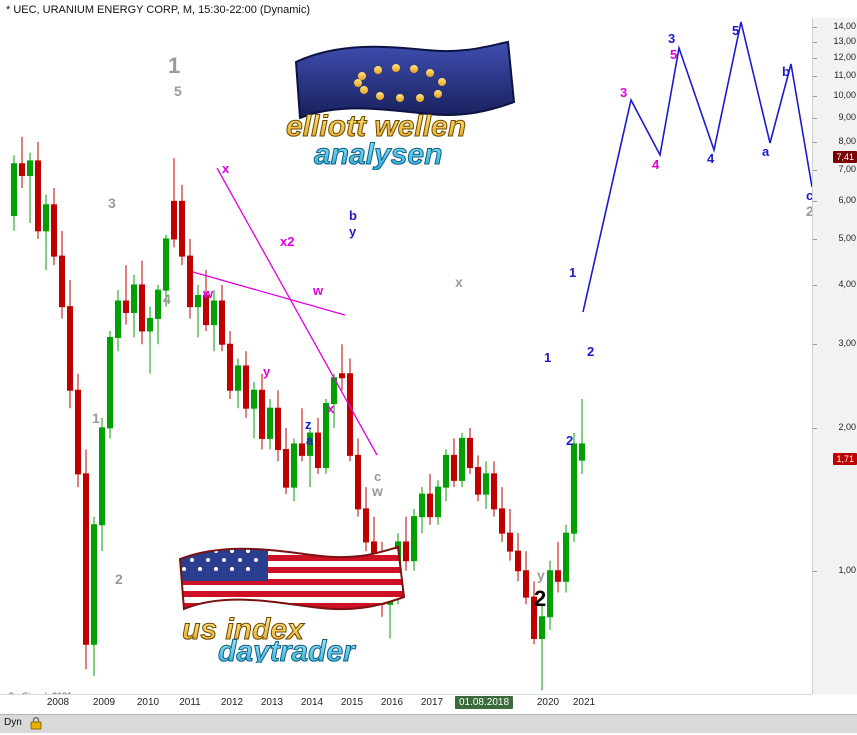  What do you see at coordinates (58, 702) in the screenshot?
I see `time-tick-label: 2008` at bounding box center [58, 702].